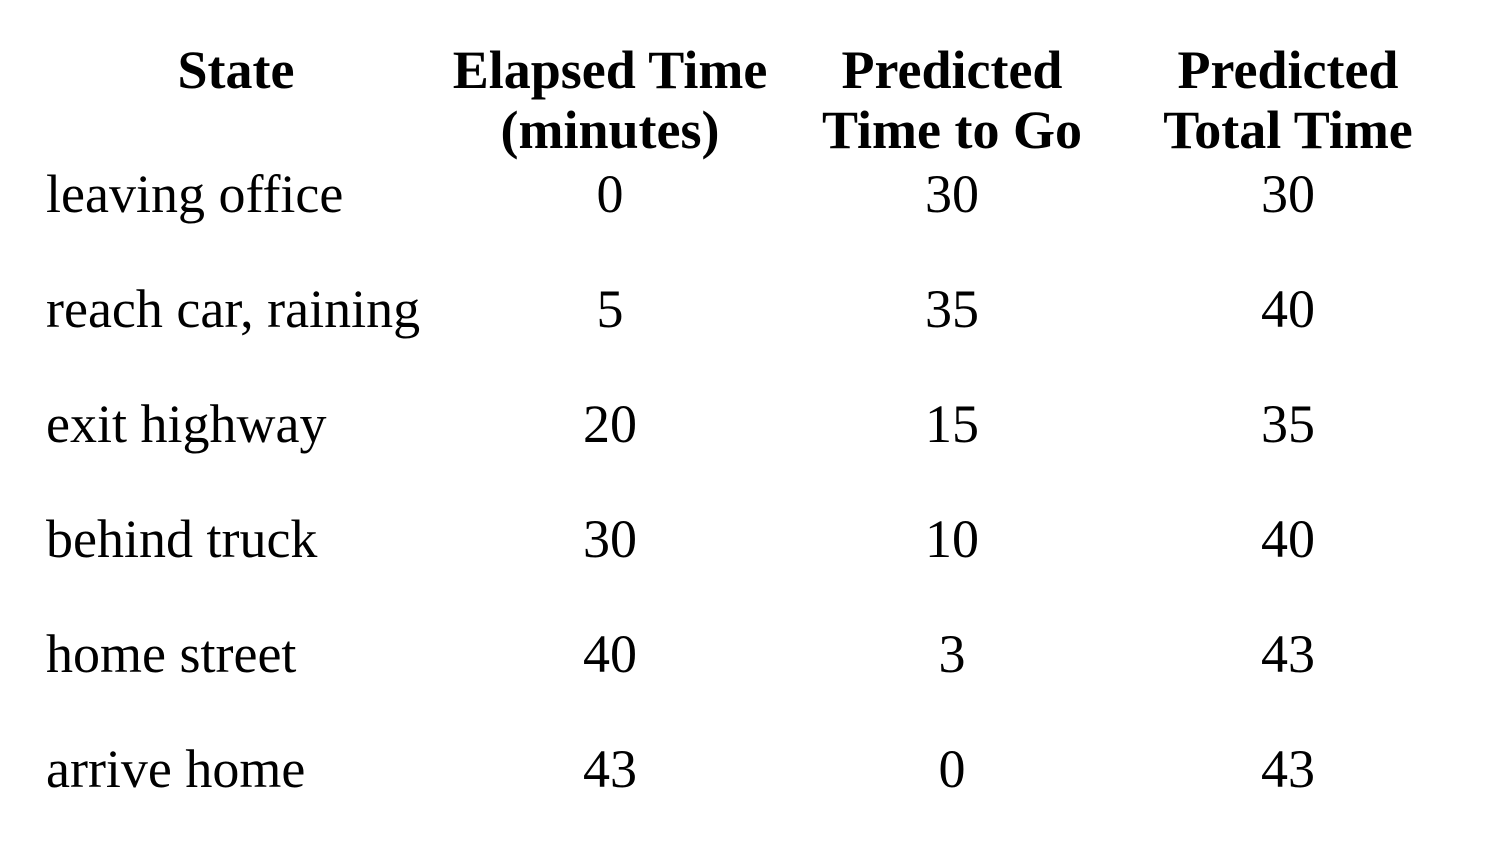  I want to click on row-state-cell: exit highway, so click(186, 424).